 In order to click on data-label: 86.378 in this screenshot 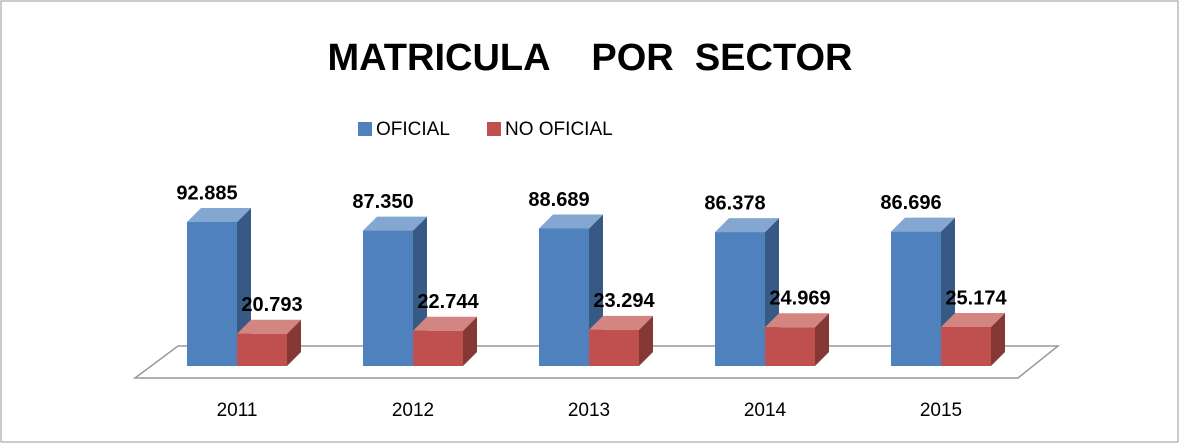, I will do `click(734, 203)`.